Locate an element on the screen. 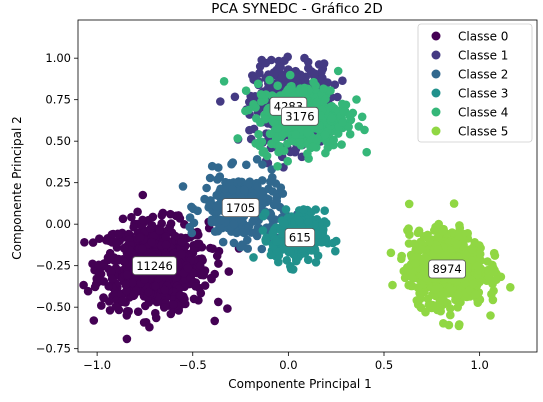 Image resolution: width=543 pixels, height=402 pixels. y-tick-label: 0.75 is located at coordinates (58, 100).